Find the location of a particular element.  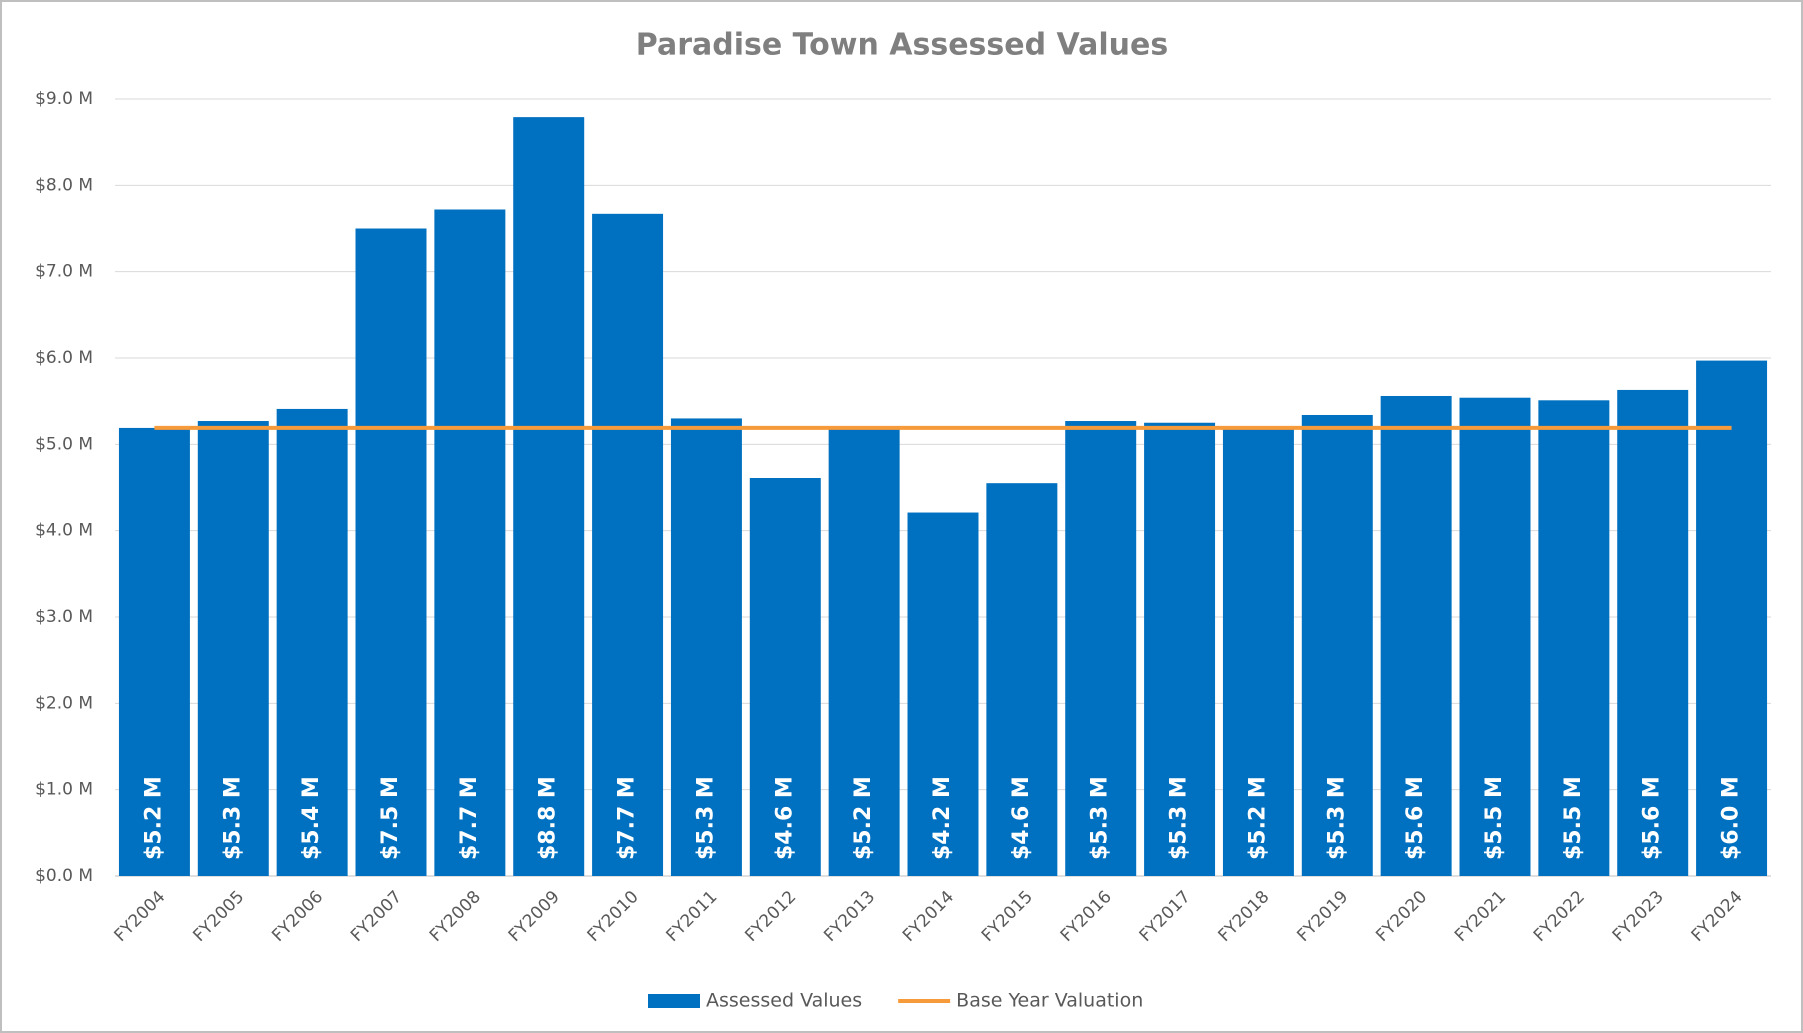

y-tick-label: $3.0 M is located at coordinates (64, 617).